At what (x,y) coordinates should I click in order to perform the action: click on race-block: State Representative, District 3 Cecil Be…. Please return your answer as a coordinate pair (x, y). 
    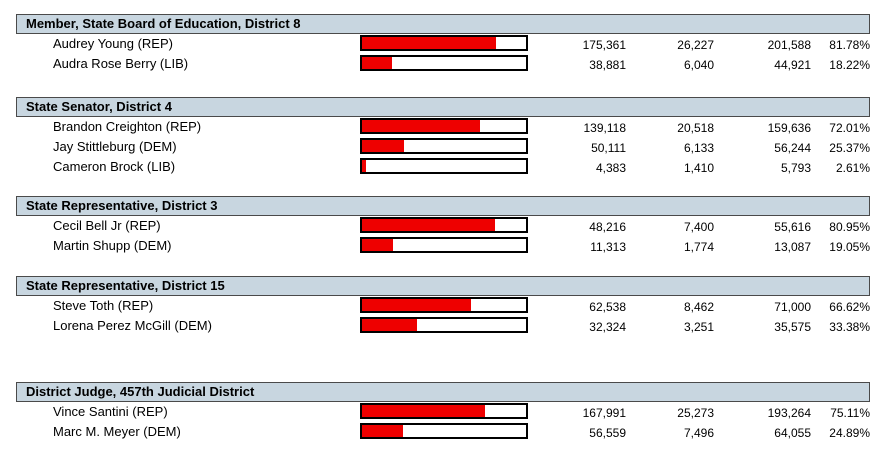
    Looking at the image, I should click on (443, 226).